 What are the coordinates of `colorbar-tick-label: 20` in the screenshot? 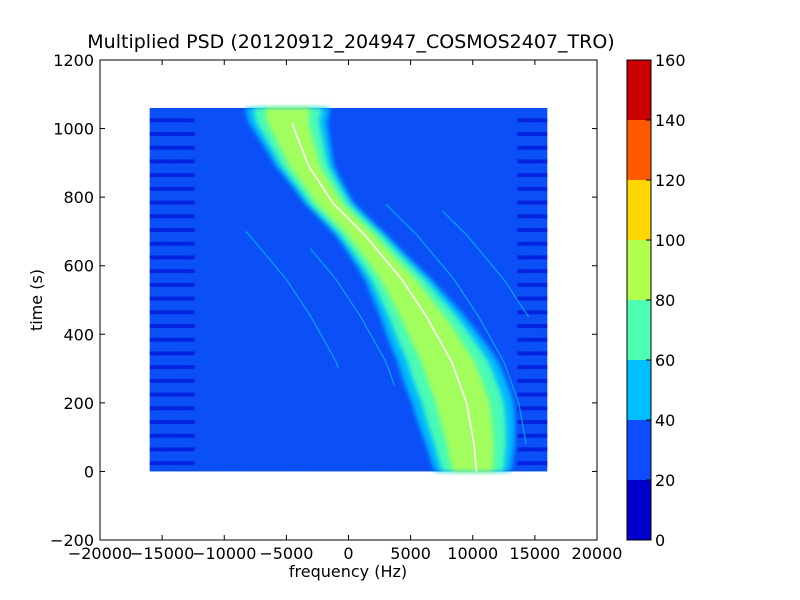 It's located at (665, 480).